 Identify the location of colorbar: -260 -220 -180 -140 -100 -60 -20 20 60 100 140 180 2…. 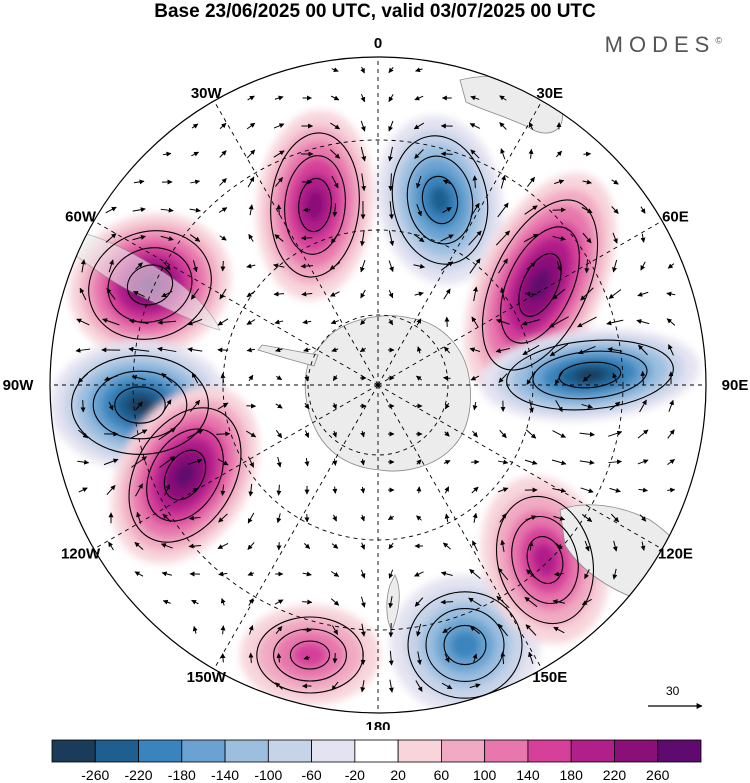
(376, 761).